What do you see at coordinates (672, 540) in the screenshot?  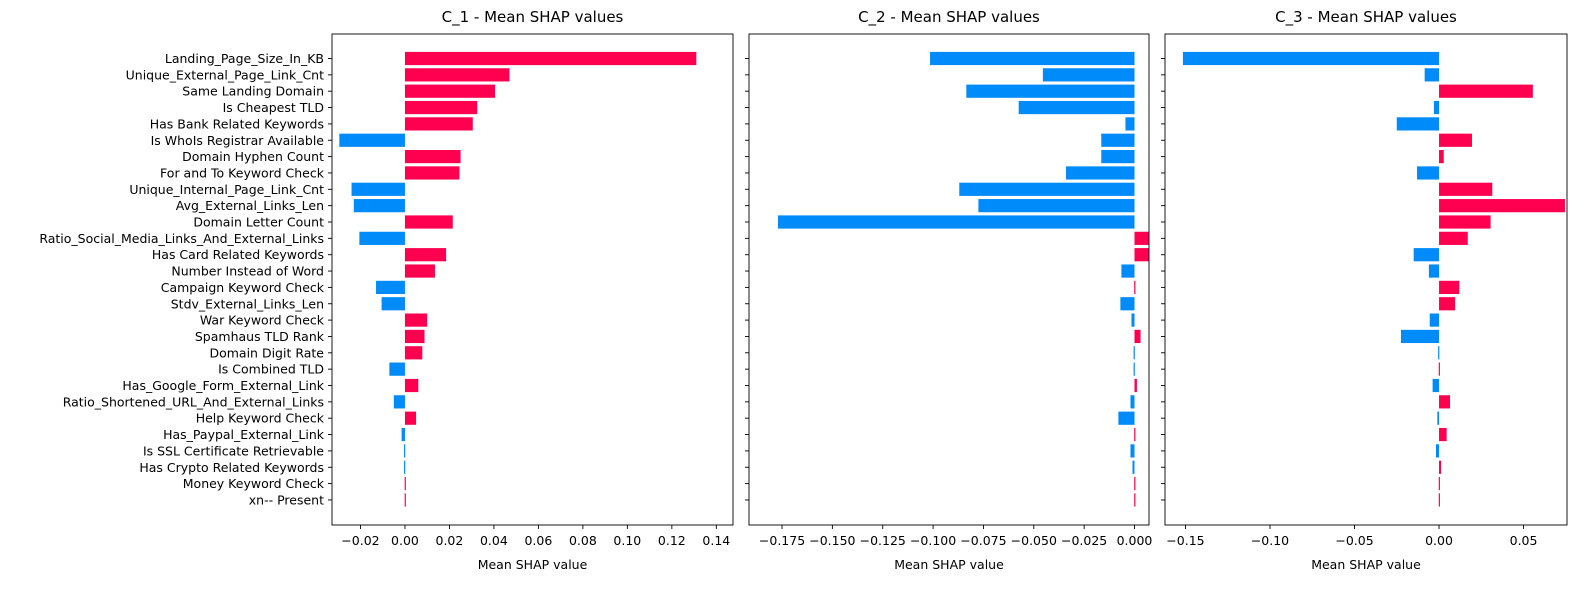 I see `x-tick-label: 0.12` at bounding box center [672, 540].